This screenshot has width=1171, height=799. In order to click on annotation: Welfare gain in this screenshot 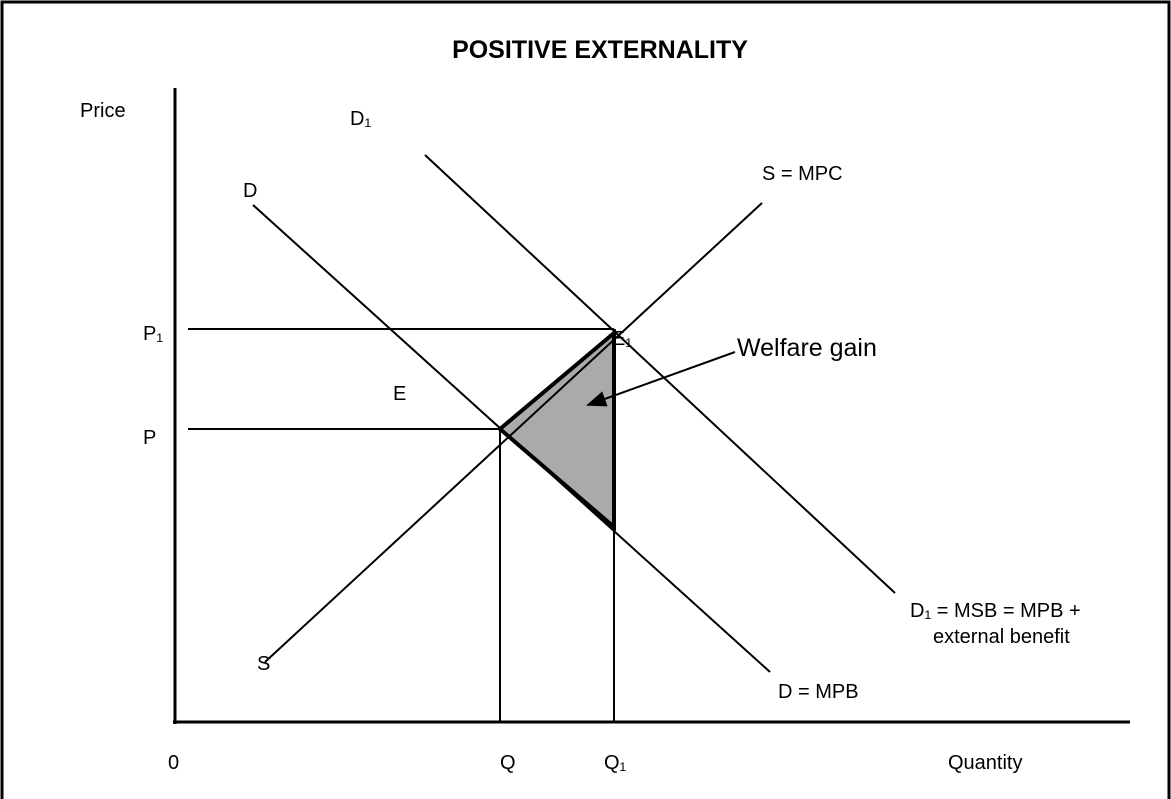, I will do `click(807, 348)`.